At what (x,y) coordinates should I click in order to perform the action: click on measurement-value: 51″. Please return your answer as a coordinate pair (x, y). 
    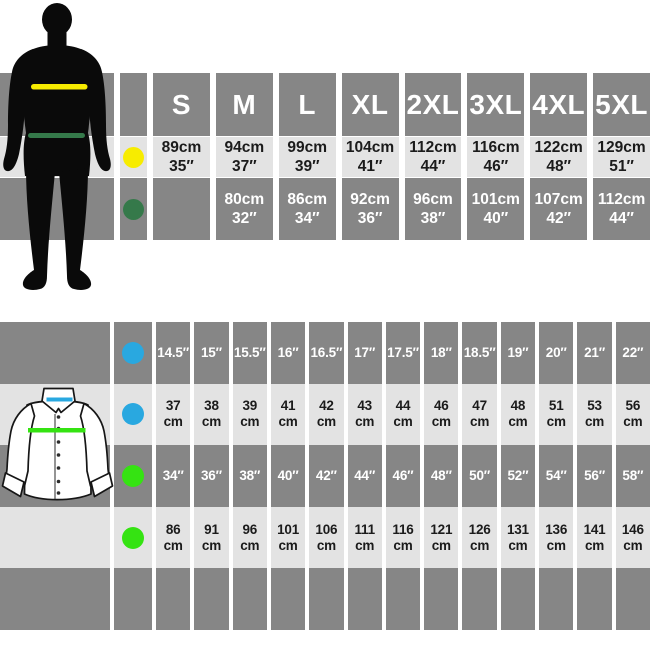
    Looking at the image, I should click on (621, 166).